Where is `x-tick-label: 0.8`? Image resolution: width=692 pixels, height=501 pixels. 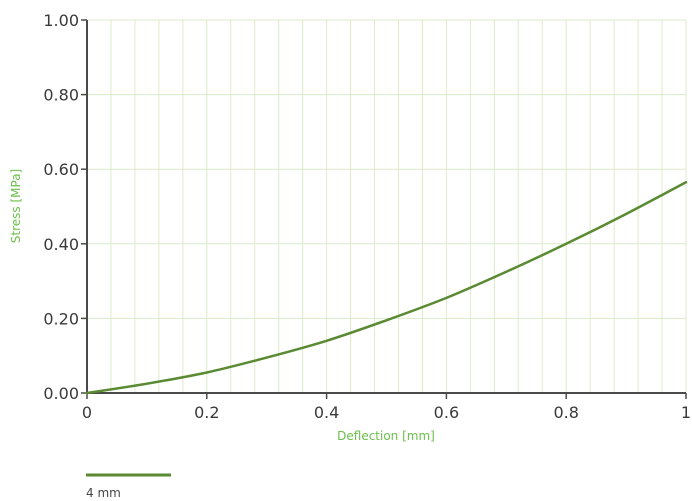 x-tick-label: 0.8 is located at coordinates (565, 412).